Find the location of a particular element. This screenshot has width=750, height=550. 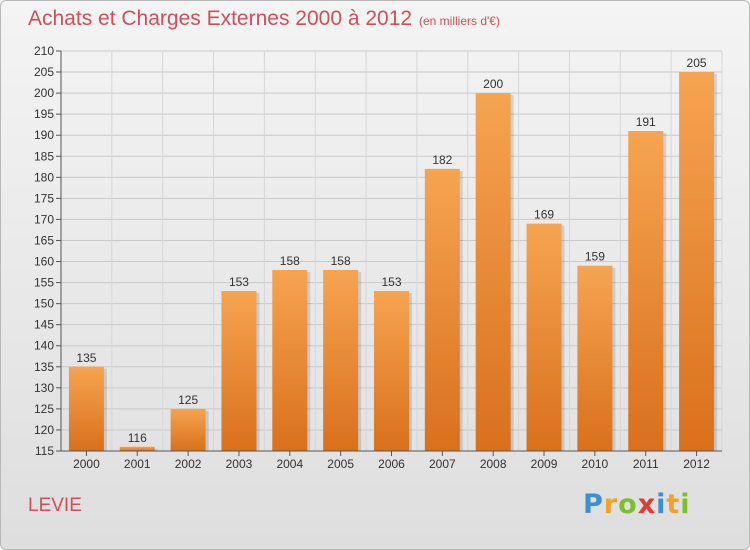

x-tick-label: 2007 is located at coordinates (442, 464).